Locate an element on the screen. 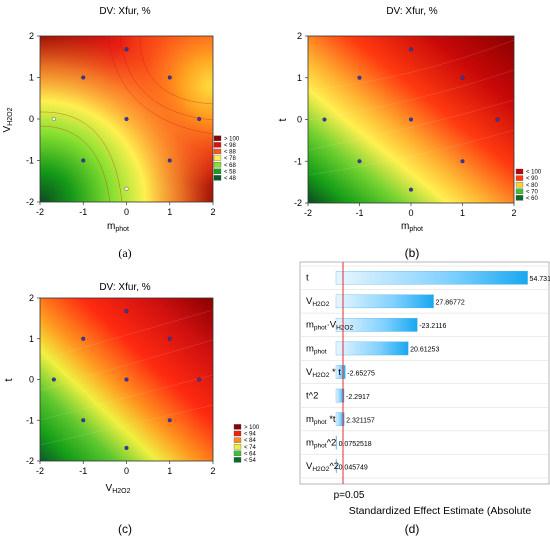 The height and width of the screenshot is (544, 550). panel-a-xtick-label: 0 is located at coordinates (126, 212).